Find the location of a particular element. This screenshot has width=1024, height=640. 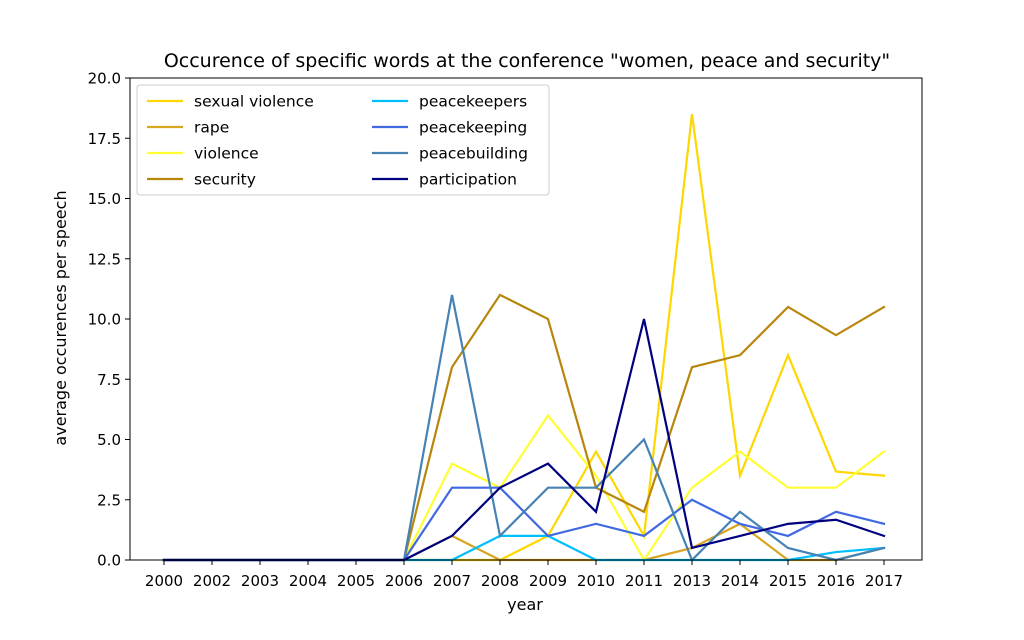

y-tick-label: 7.5 is located at coordinates (109, 380).